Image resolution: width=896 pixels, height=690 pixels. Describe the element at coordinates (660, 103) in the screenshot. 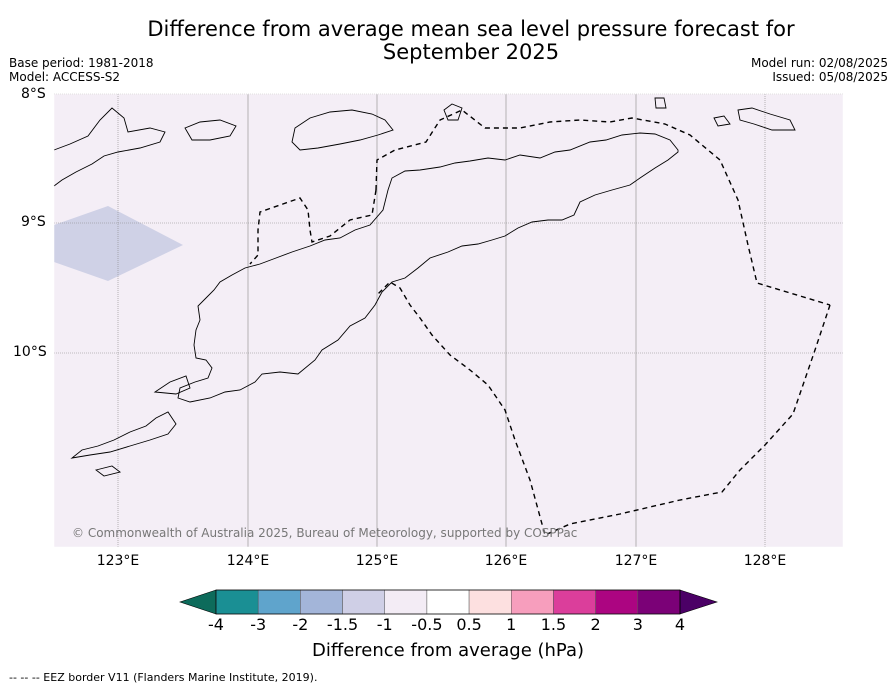

I see `coastline-romang` at that location.